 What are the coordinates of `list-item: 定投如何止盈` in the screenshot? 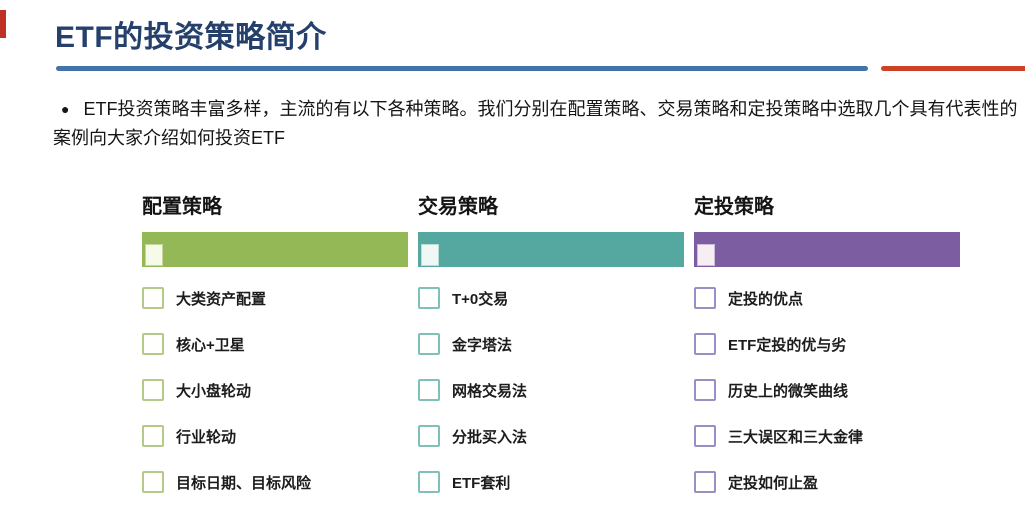 It's located at (827, 482).